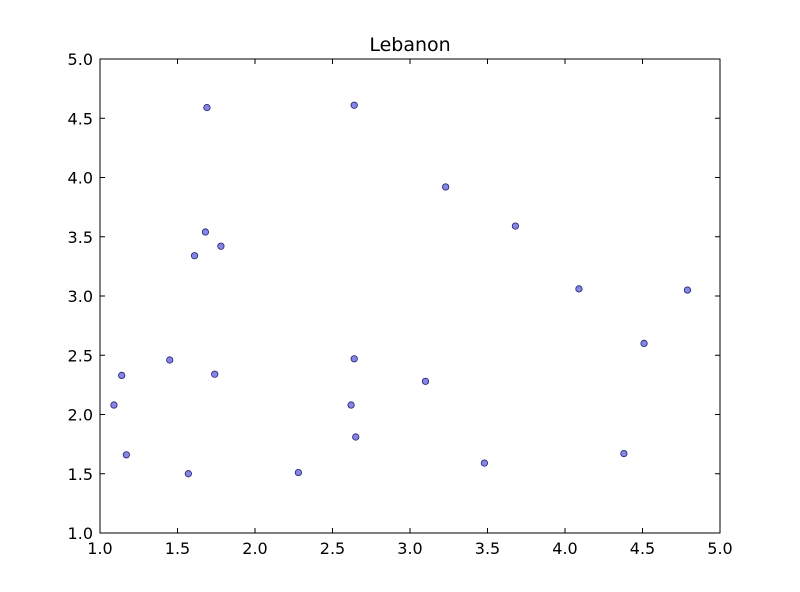  What do you see at coordinates (80, 59) in the screenshot?
I see `y-tick-label: 5.0` at bounding box center [80, 59].